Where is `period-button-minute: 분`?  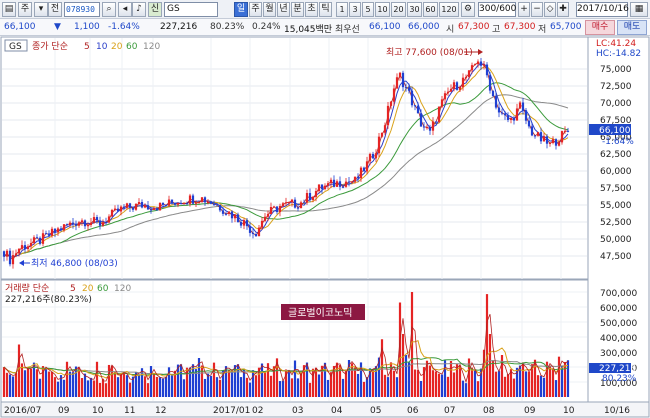
period-button-minute: 분 is located at coordinates (297, 9).